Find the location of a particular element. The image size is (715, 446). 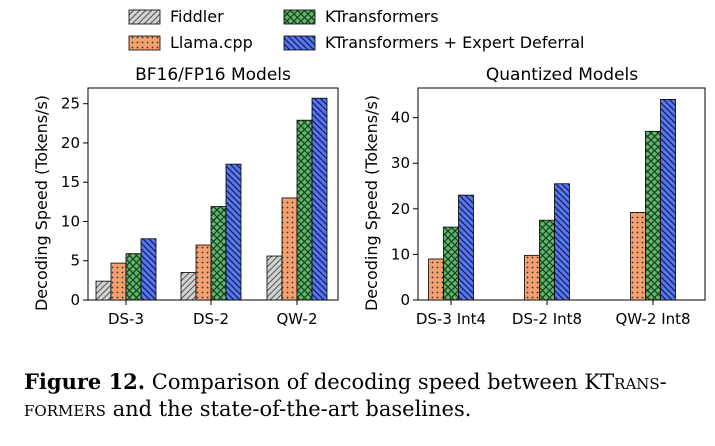

legend-item-llamacpp: Llama.cpp is located at coordinates (190, 42).